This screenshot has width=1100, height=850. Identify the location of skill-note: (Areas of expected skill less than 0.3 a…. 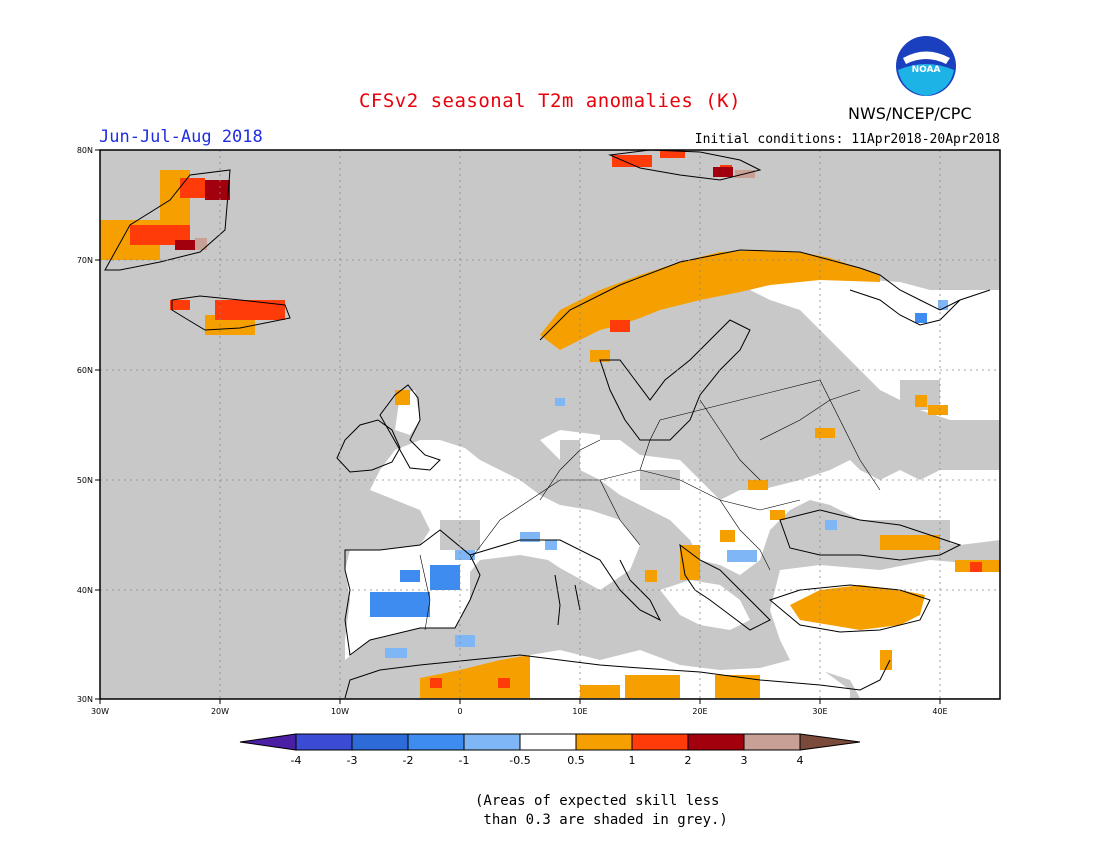
(601, 810).